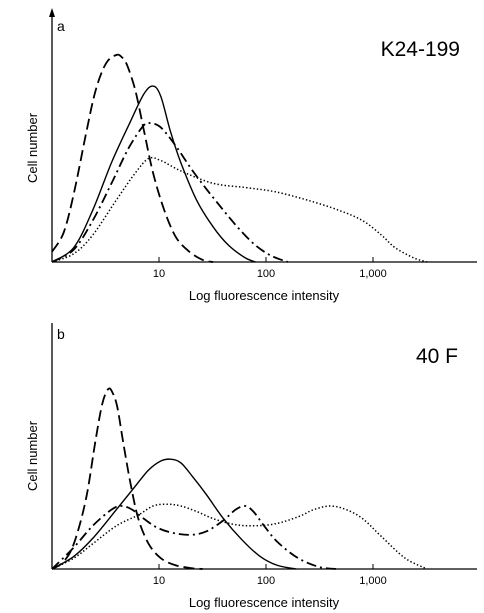 This screenshot has width=484, height=613. What do you see at coordinates (61, 334) in the screenshot?
I see `panel-b-letter: b` at bounding box center [61, 334].